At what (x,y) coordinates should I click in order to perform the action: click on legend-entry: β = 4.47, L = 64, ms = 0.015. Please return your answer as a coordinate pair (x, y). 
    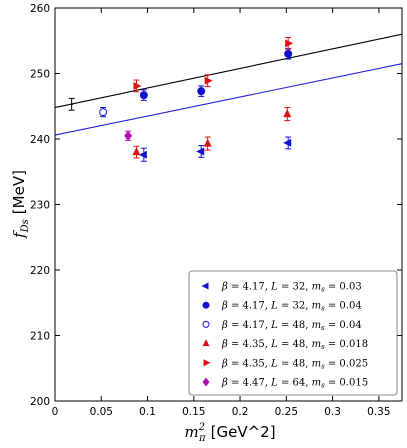
    Looking at the image, I should click on (294, 384).